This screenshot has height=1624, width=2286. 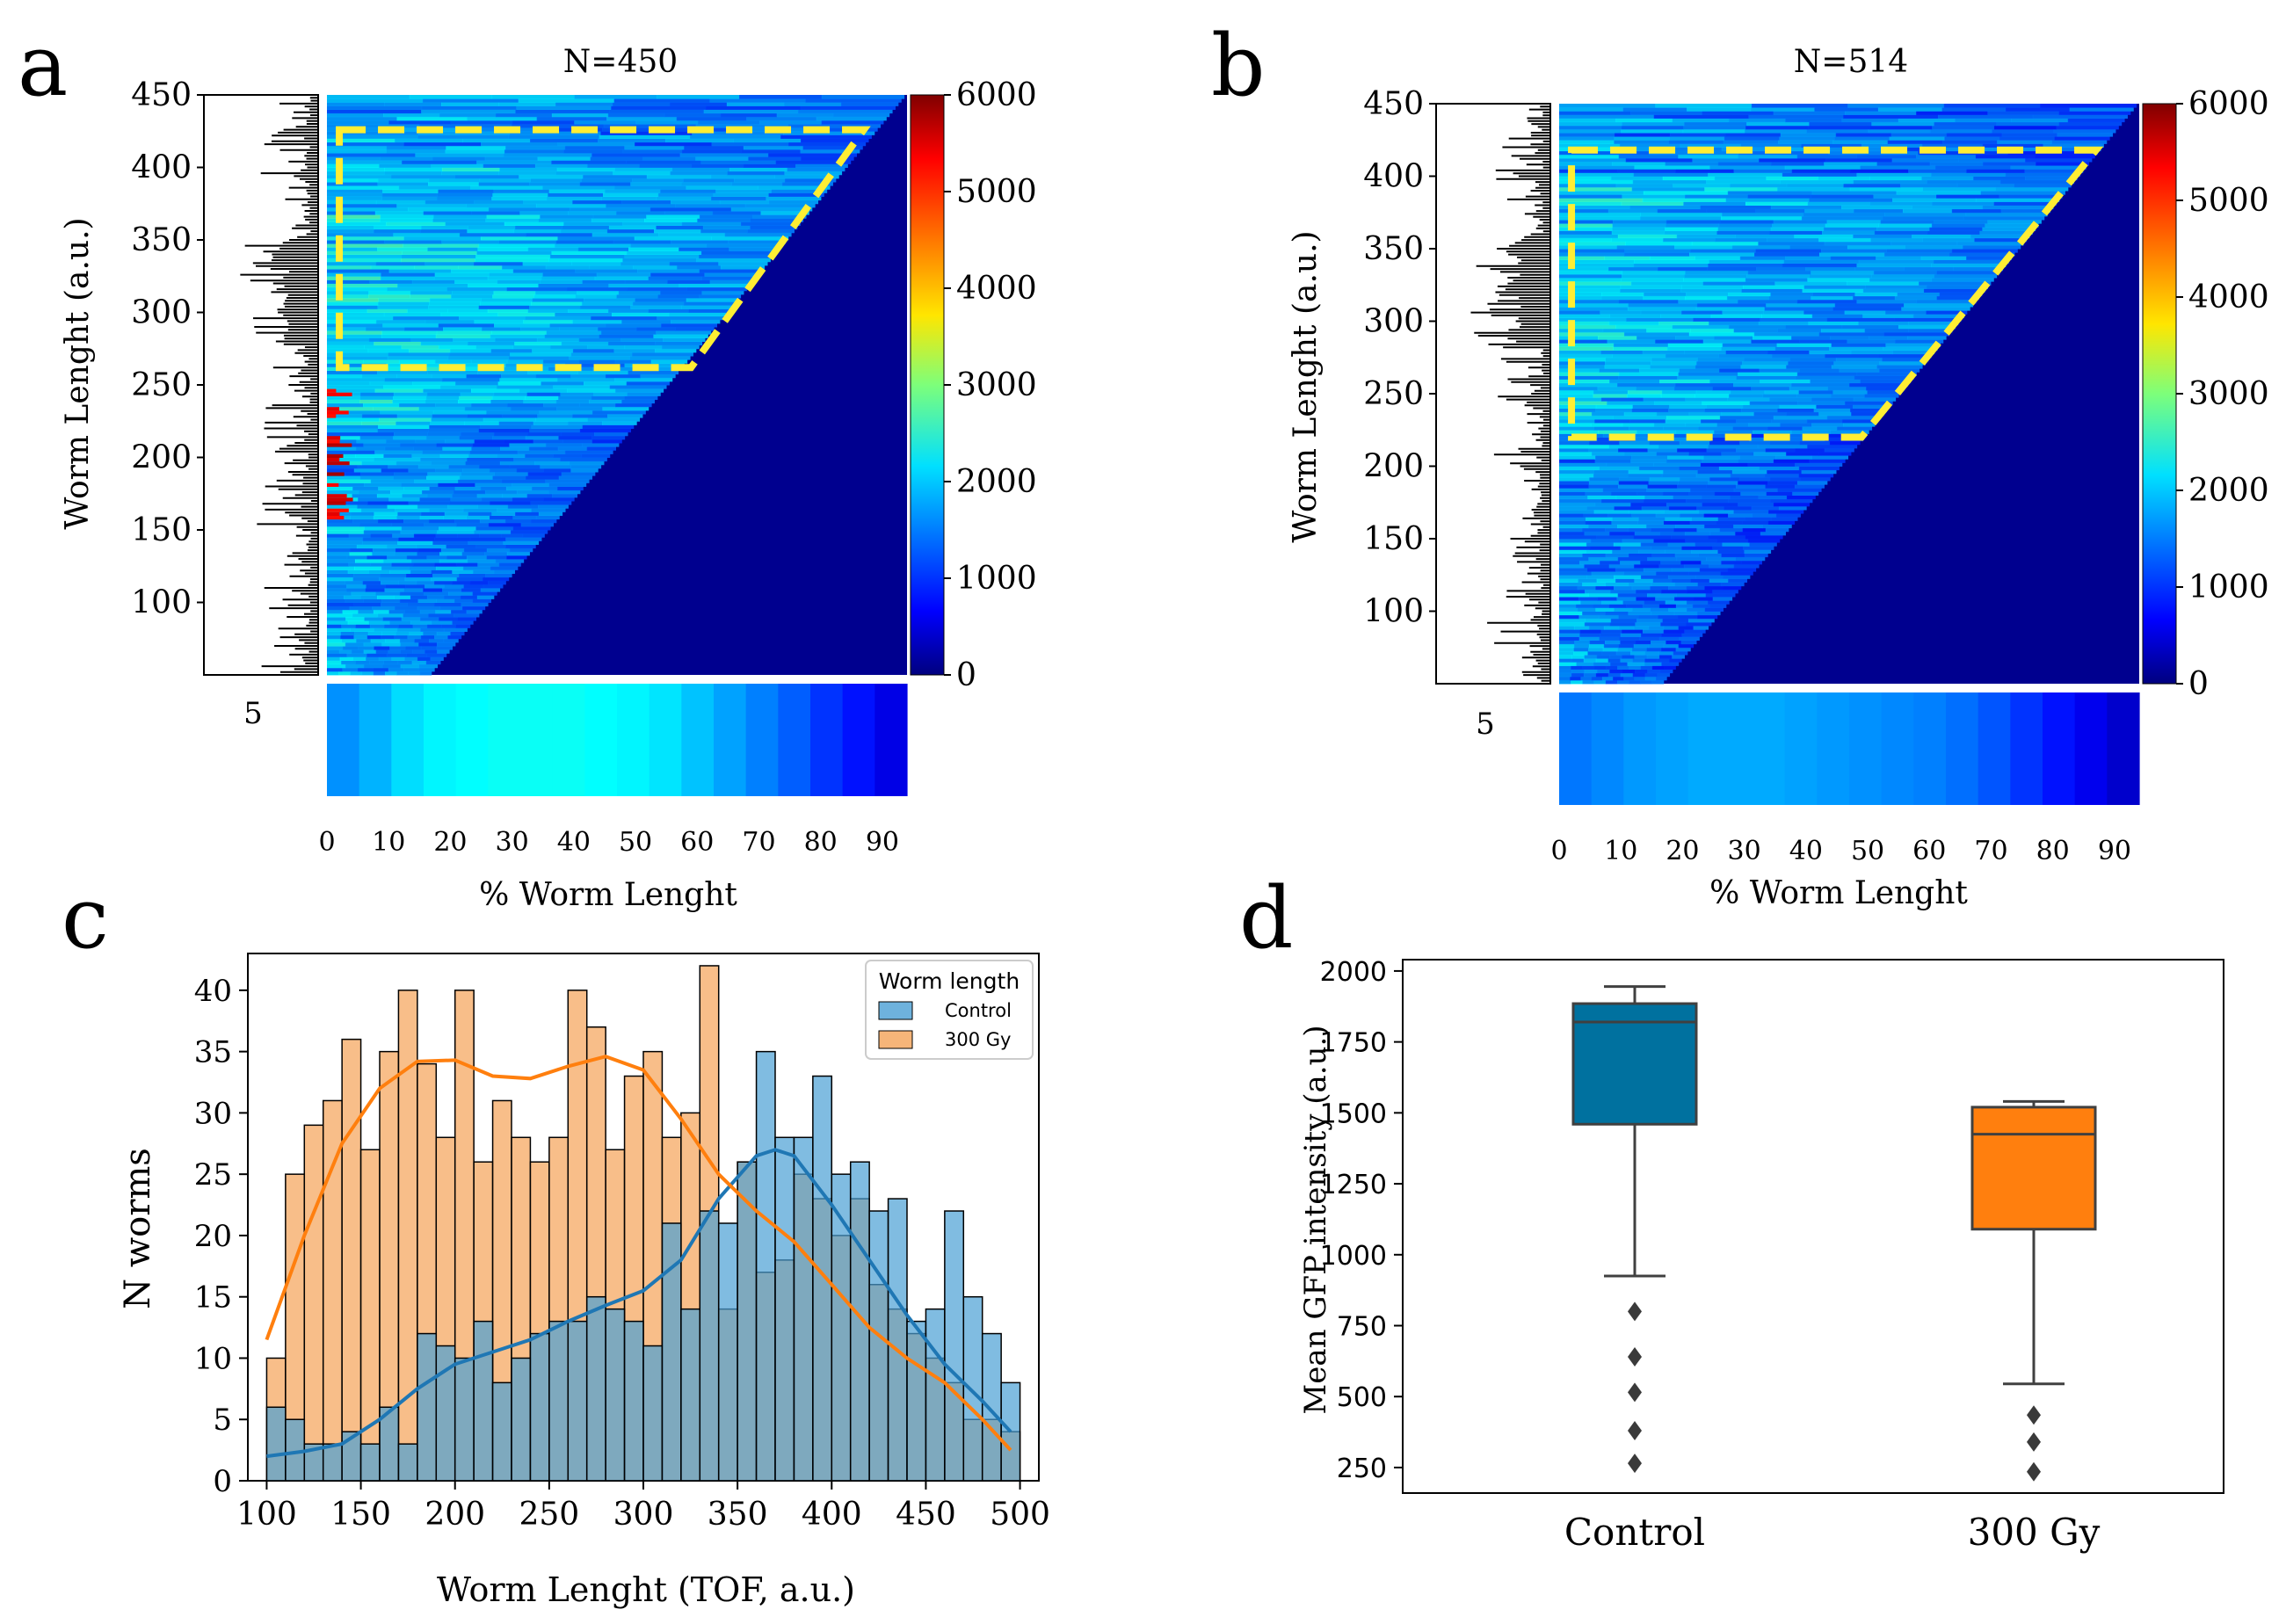 I want to click on panel-d-boxes, so click(x=1834, y=1233).